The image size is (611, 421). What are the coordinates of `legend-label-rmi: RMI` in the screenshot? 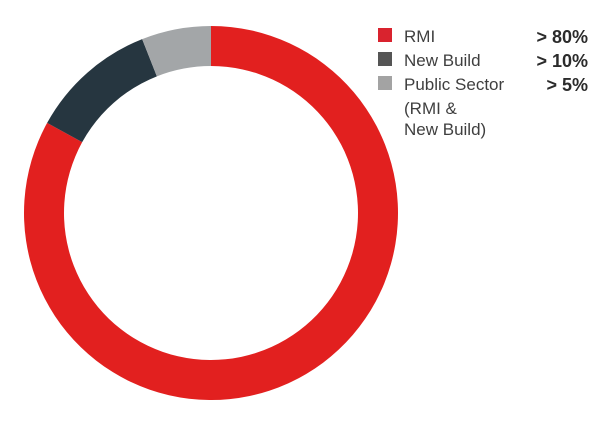 It's located at (420, 36).